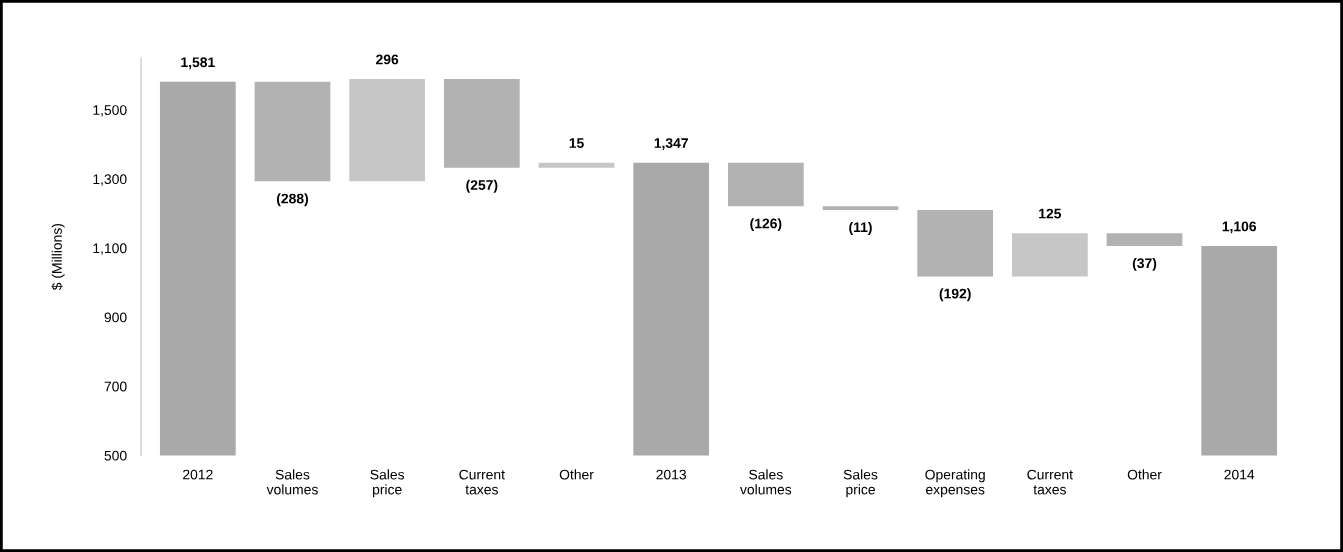 This screenshot has width=1343, height=552. Describe the element at coordinates (955, 483) in the screenshot. I see `x-tick-label: Operating expenses` at that location.